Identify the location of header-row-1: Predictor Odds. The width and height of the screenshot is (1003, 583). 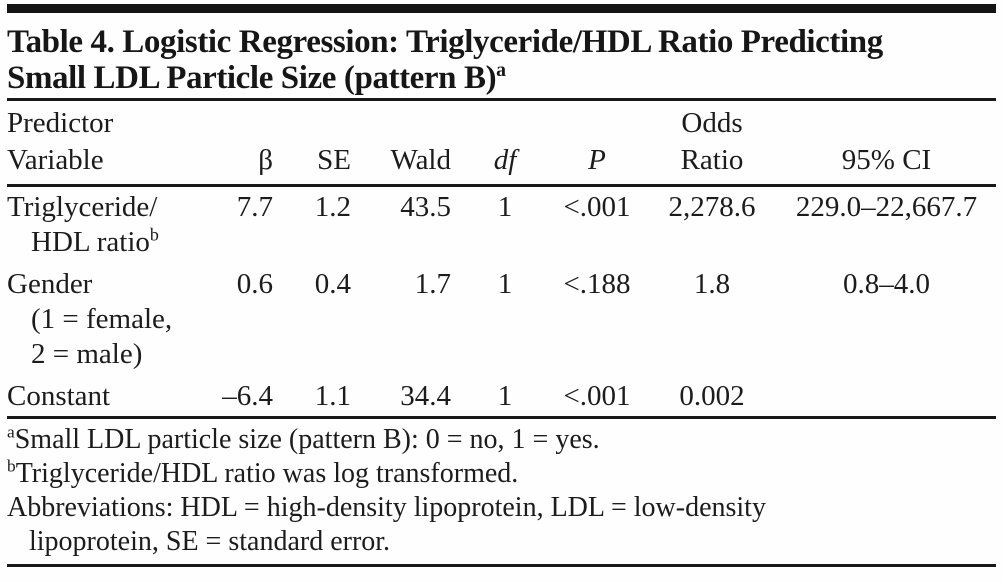
(501, 121).